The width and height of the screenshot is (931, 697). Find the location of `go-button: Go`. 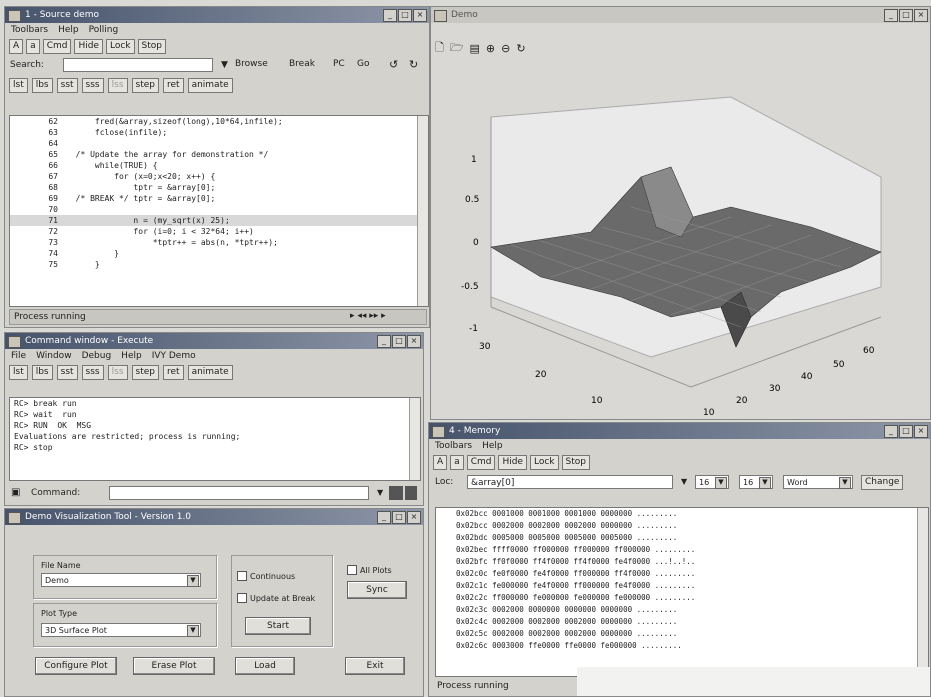

go-button: Go is located at coordinates (363, 64).